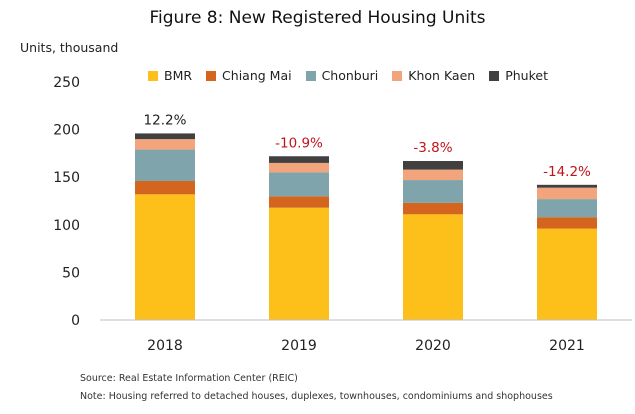 The width and height of the screenshot is (635, 414). I want to click on bar-segment-chonburi-2021, so click(567, 208).